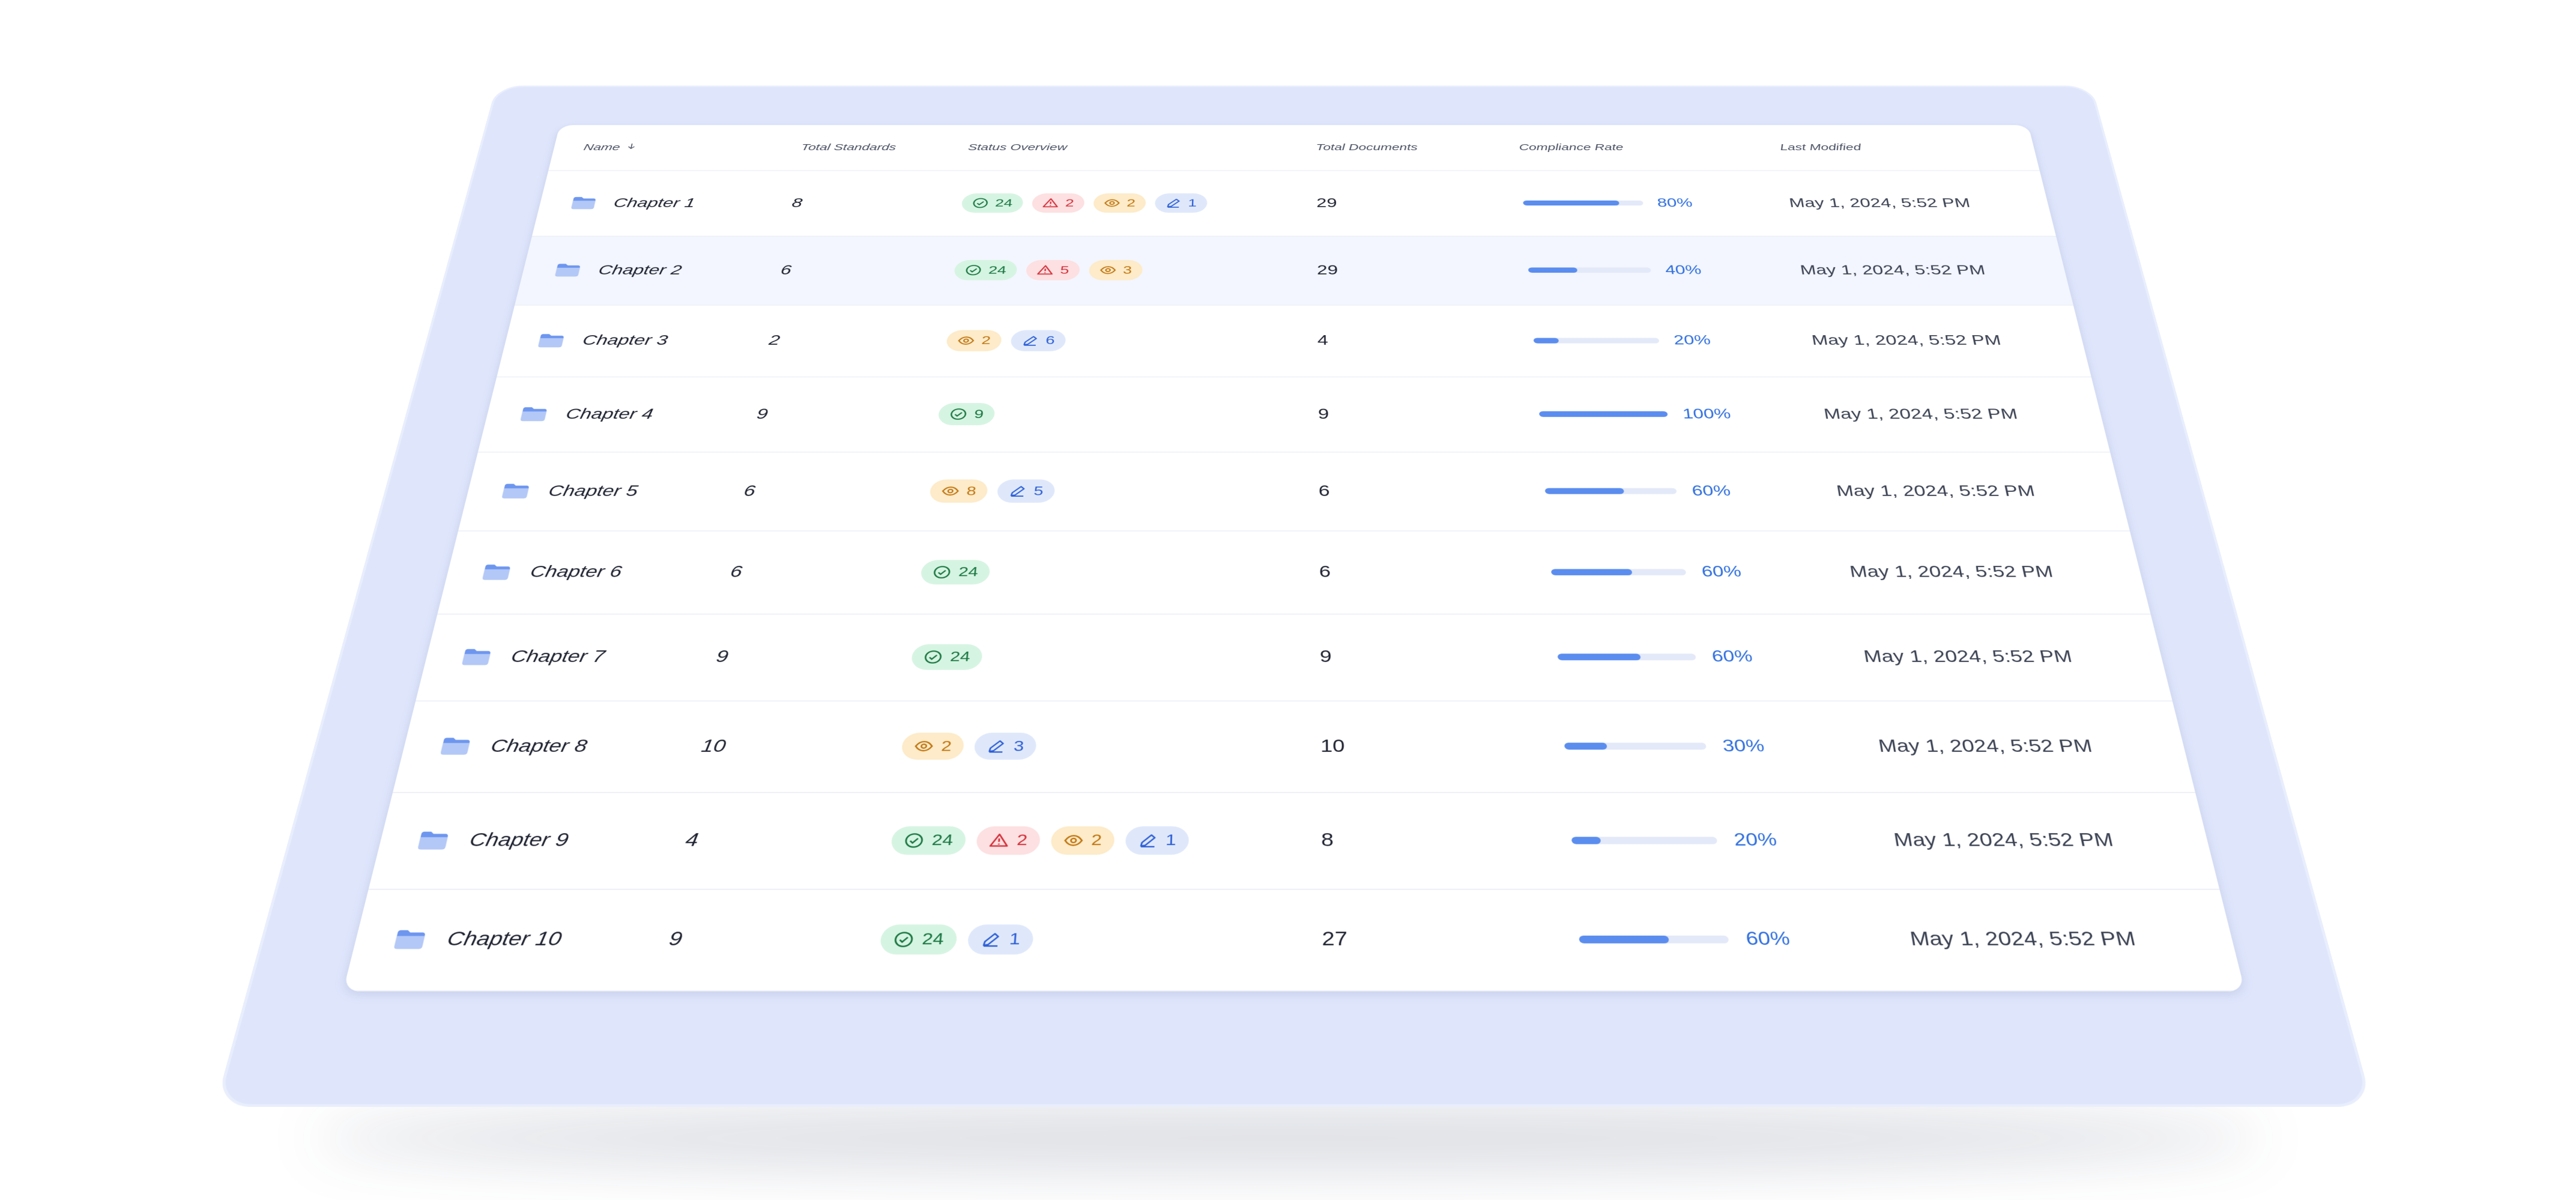  What do you see at coordinates (1294, 747) in the screenshot?
I see `table-row: Chapter 8 10 2 3 10 30% May 1, 2024, 5:52 PM` at bounding box center [1294, 747].